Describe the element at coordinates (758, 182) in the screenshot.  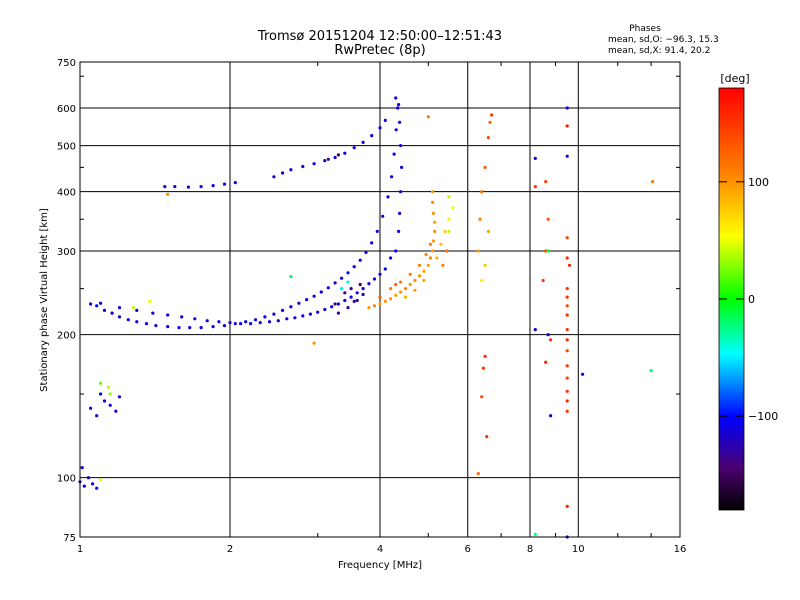
I see `colorbar-tick-label: 100` at that location.